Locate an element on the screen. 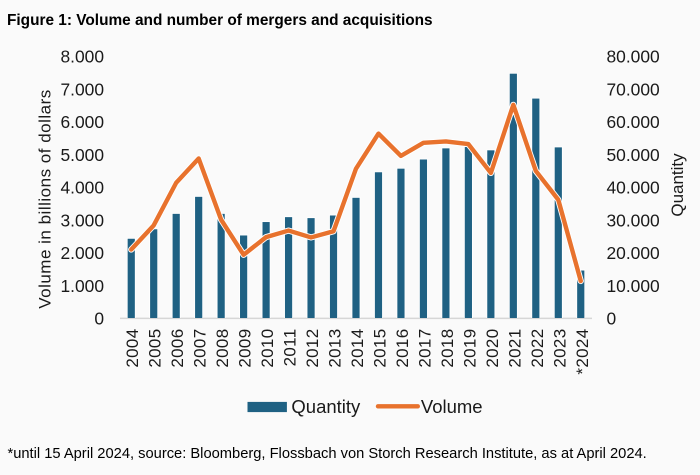  svg-text: 2005 is located at coordinates (155, 348).